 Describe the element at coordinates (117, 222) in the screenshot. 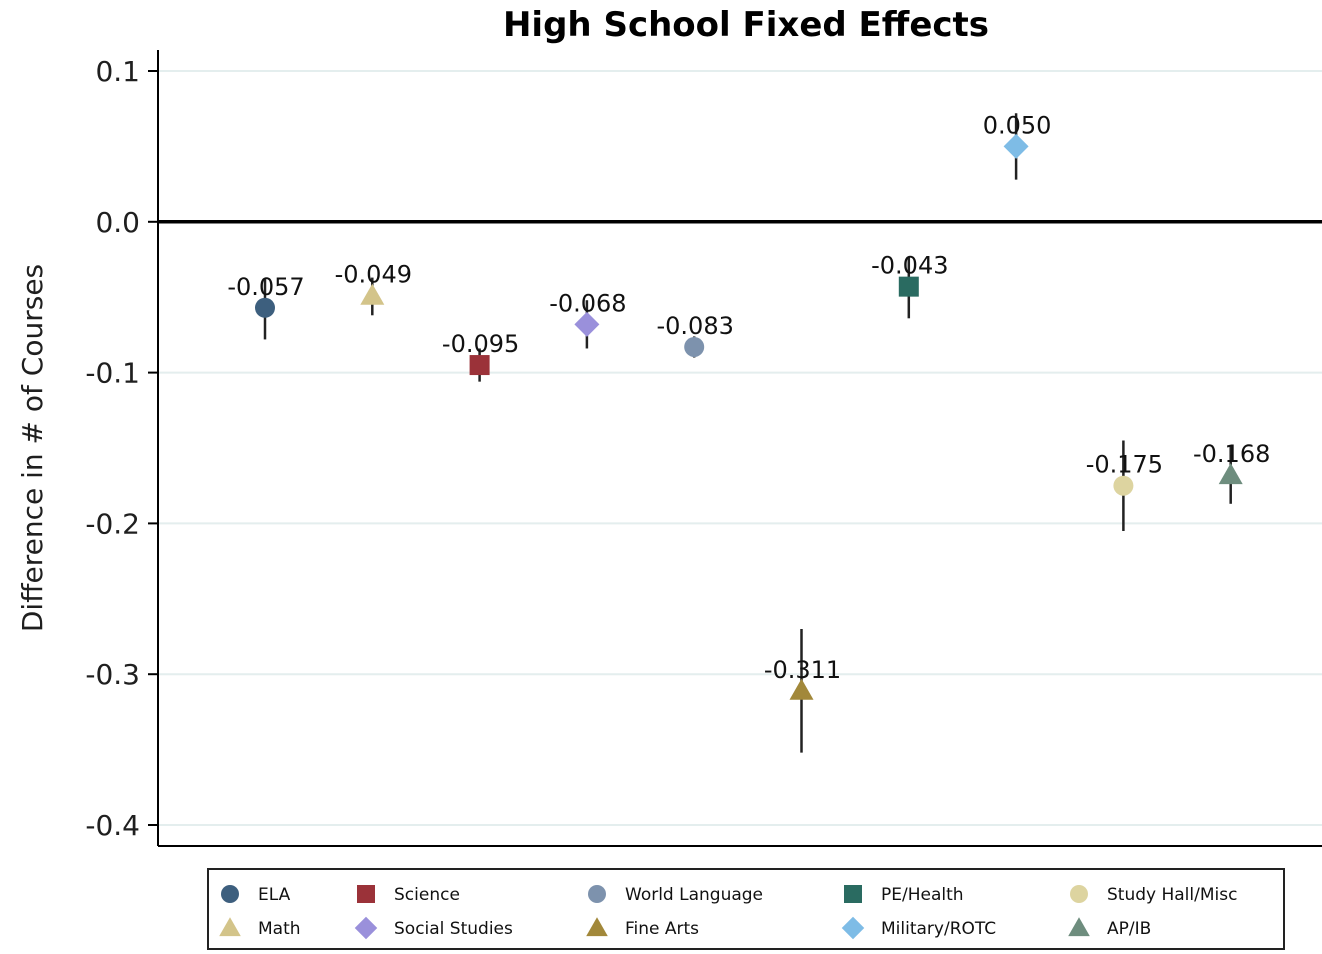

I see `y-tick-label: 0.0` at that location.